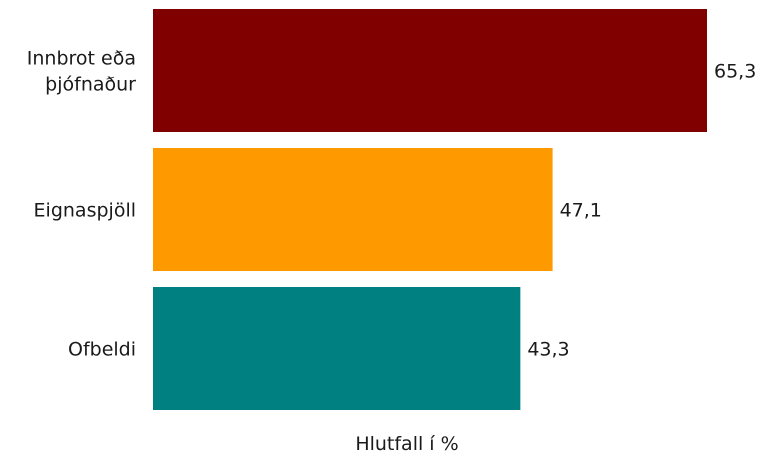 This screenshot has height=458, width=766. Describe the element at coordinates (406, 443) in the screenshot. I see `x-axis-title: Hlutfall í %` at that location.